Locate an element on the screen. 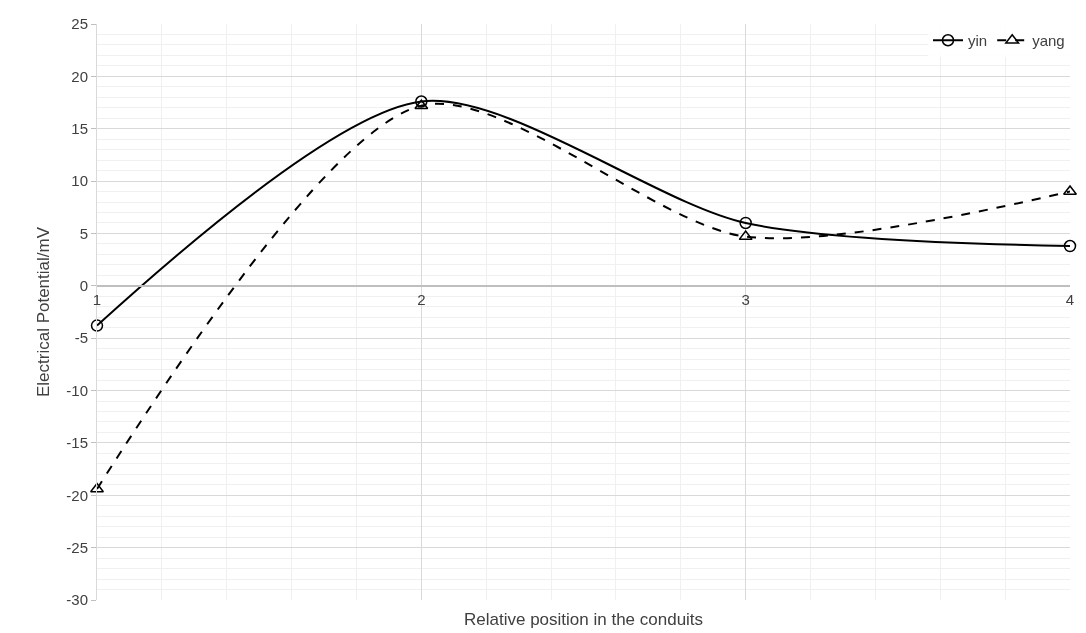 The image size is (1086, 633). y-tick-label: 10 is located at coordinates (79, 181).